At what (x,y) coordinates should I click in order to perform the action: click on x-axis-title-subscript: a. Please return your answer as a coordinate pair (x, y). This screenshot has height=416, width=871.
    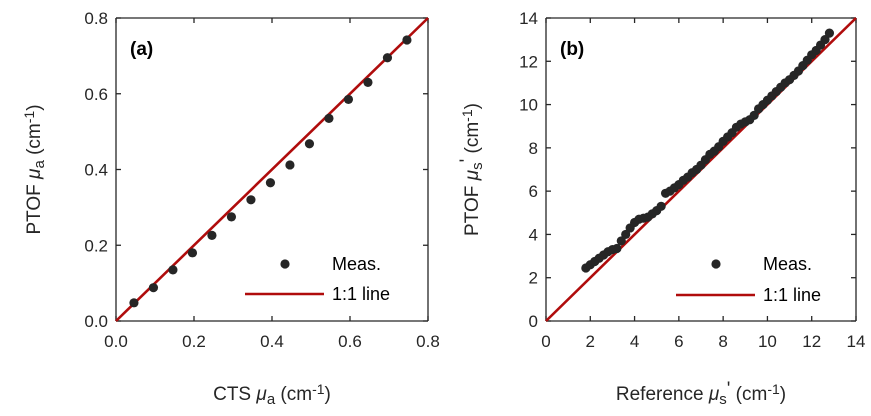
    Looking at the image, I should click on (271, 399).